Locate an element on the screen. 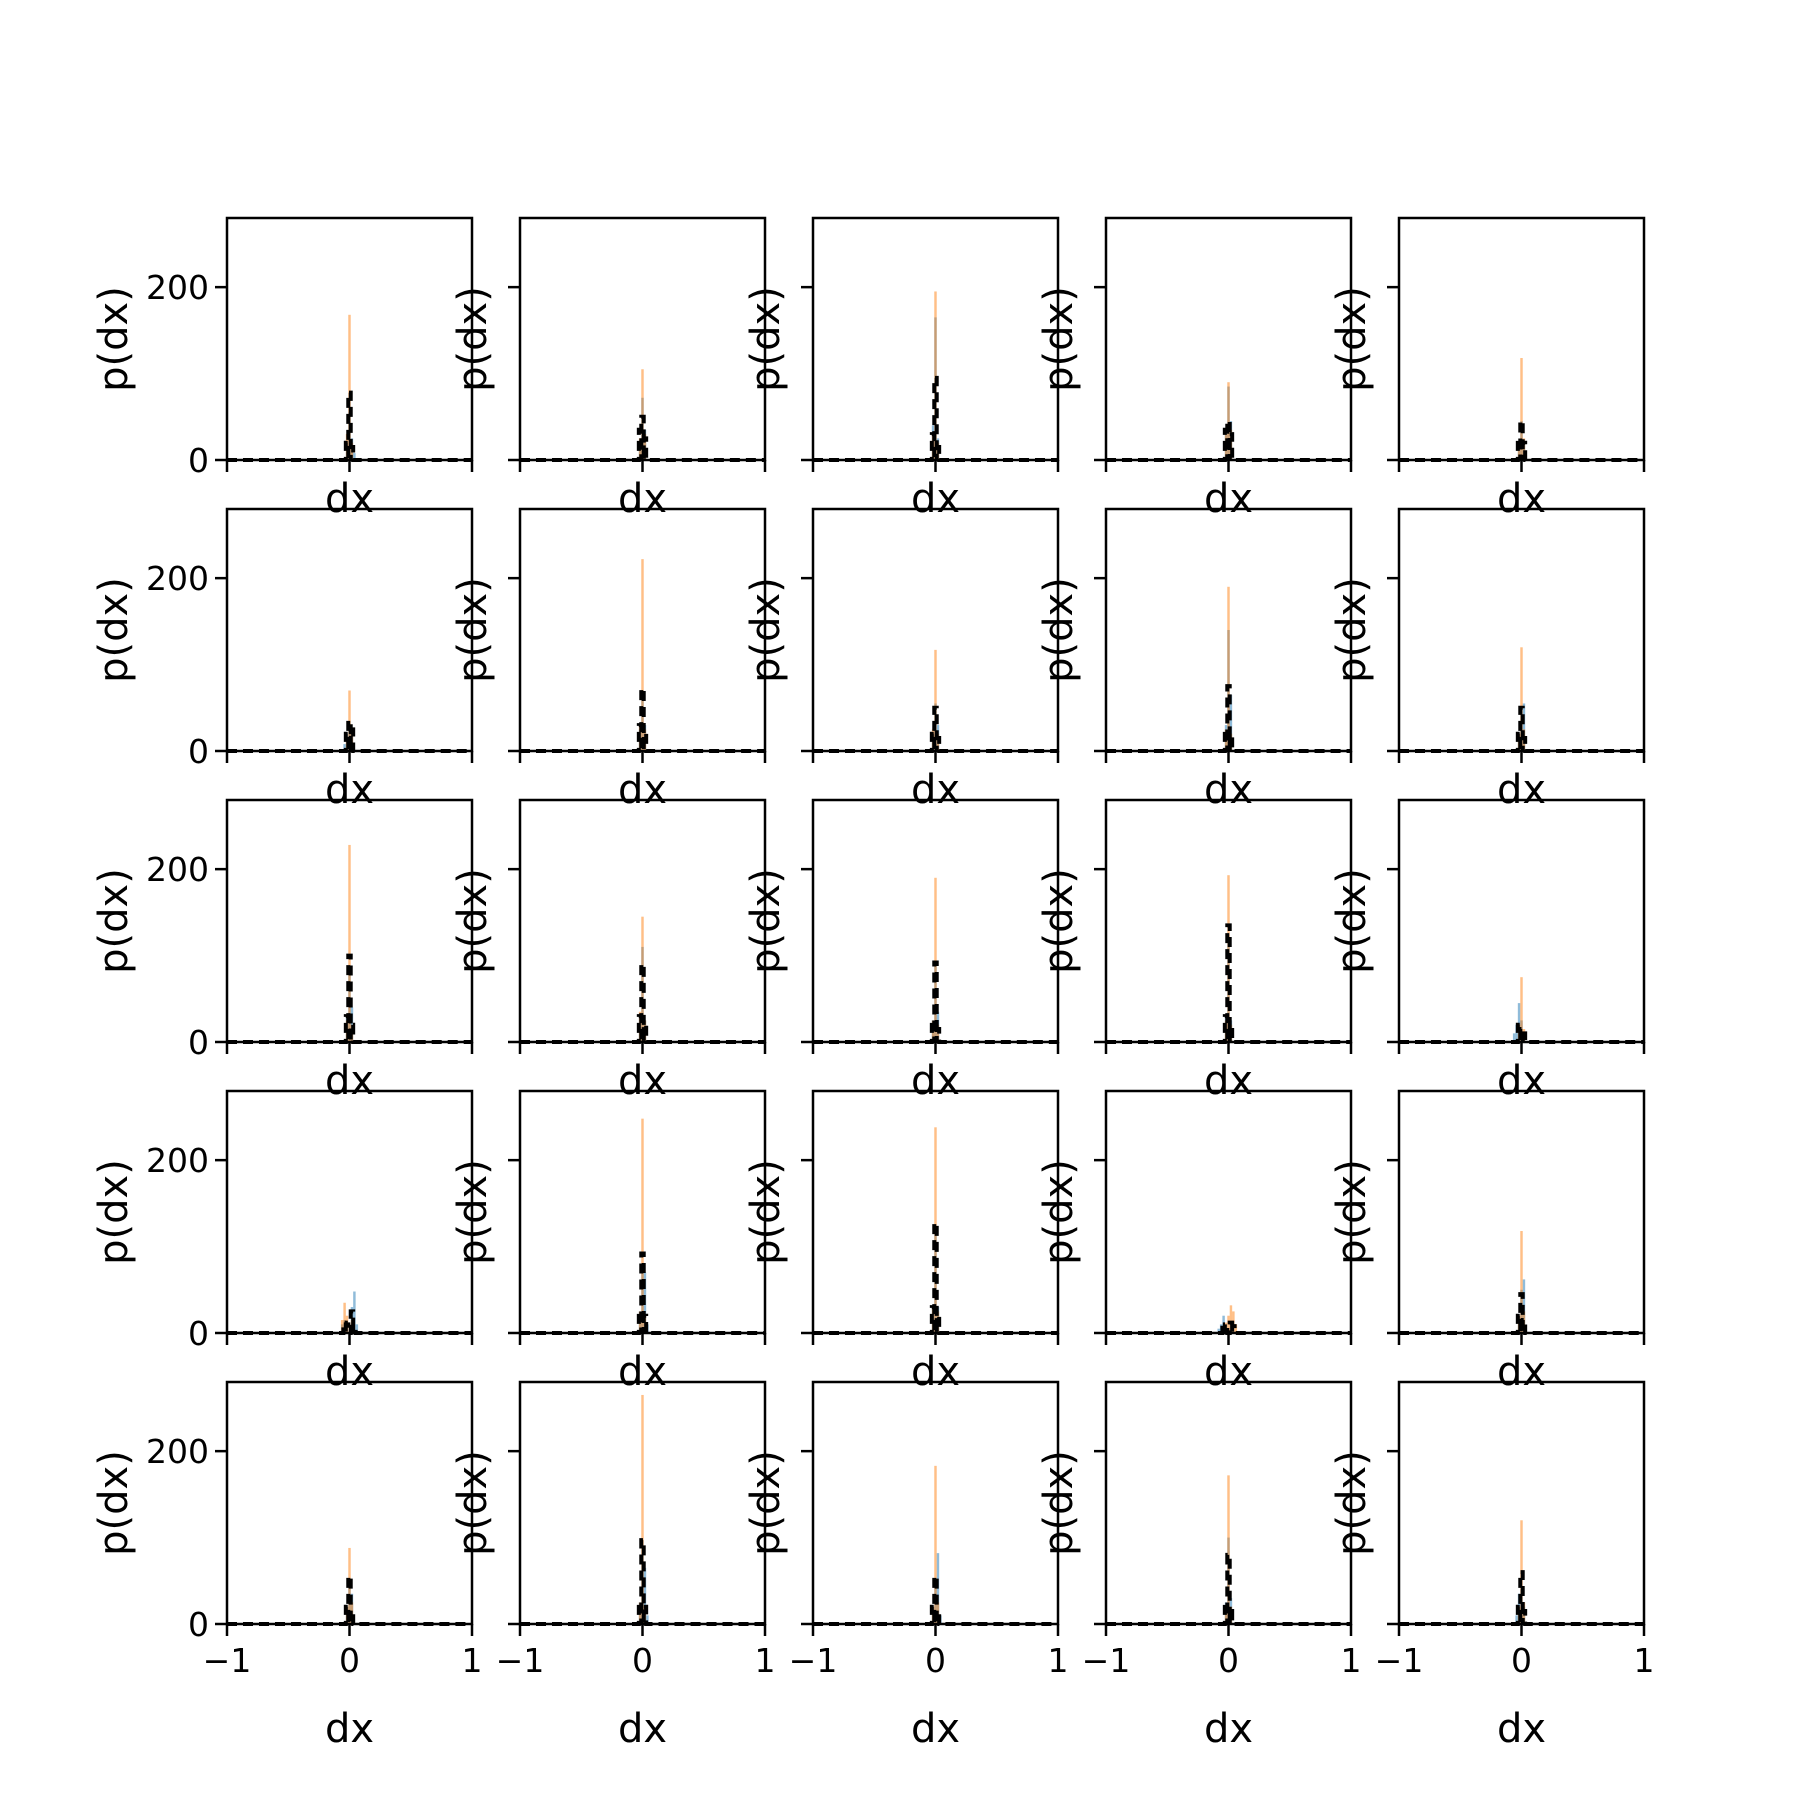  subplot-r4-c3: −1 0 1 dx p(dx) is located at coordinates (1199, 1566).